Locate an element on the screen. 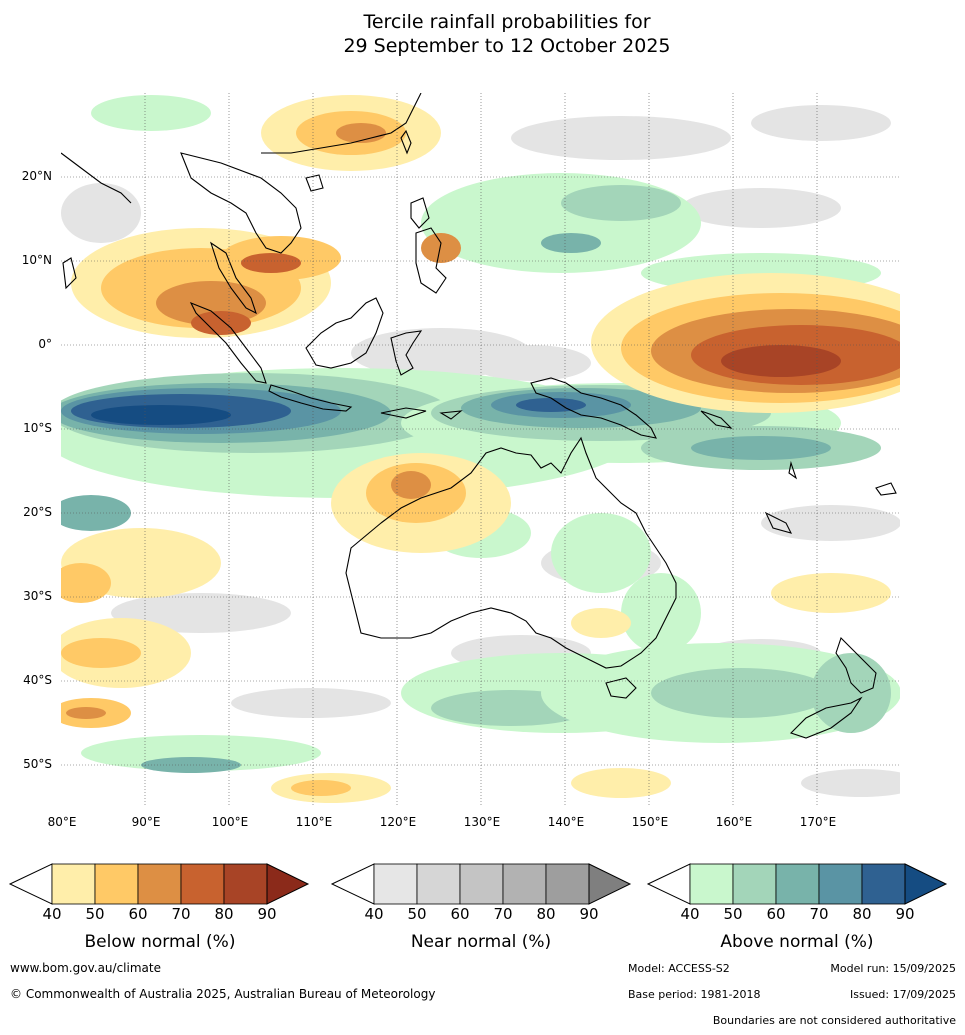  below-tick-50: 50 is located at coordinates (95, 914).